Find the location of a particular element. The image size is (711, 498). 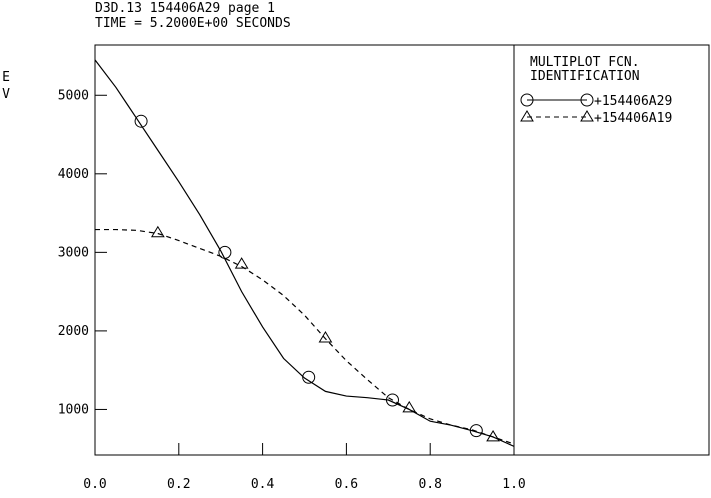

legend-title: MULTIPLOT FCN. is located at coordinates (585, 62).